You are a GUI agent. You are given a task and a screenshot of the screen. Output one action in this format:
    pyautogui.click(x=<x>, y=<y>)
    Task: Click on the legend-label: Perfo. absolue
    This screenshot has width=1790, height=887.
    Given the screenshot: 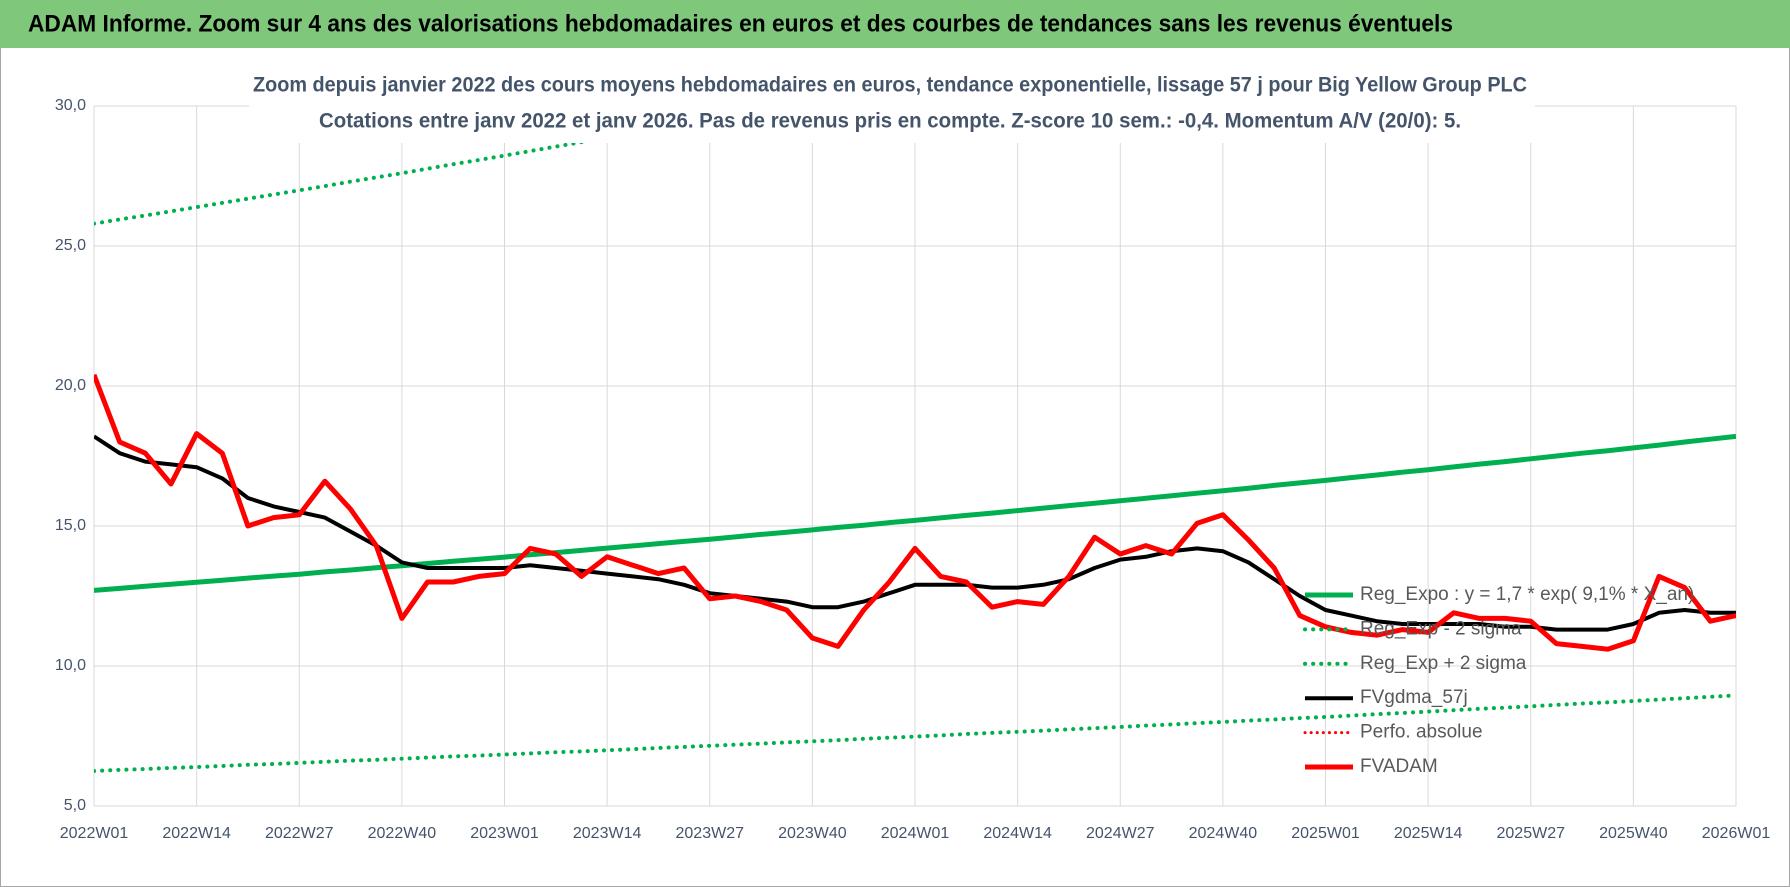 What is the action you would take?
    pyautogui.click(x=1421, y=732)
    